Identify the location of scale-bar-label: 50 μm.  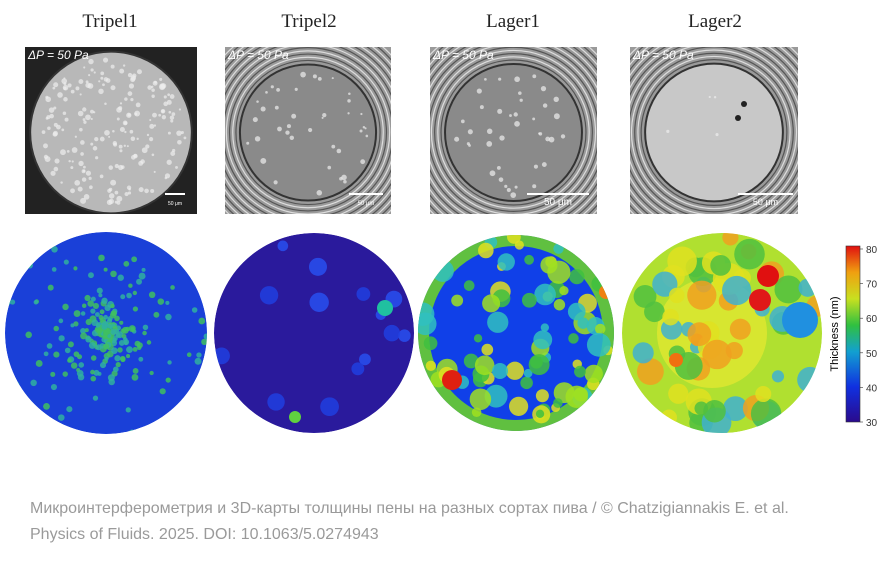
(366, 204).